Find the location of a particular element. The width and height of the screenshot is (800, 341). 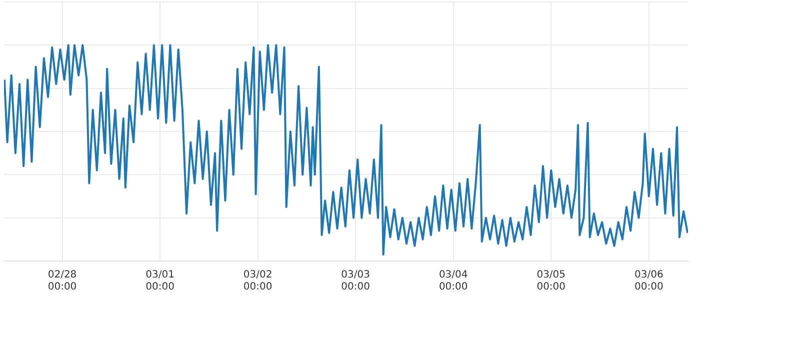

x-tick-label: 03/04 00:00 is located at coordinates (453, 281).